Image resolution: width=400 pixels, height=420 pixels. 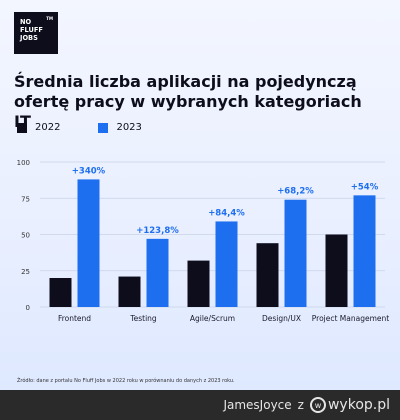 What do you see at coordinates (31, 30) in the screenshot?
I see `logo-line-2: FLUFF` at bounding box center [31, 30].